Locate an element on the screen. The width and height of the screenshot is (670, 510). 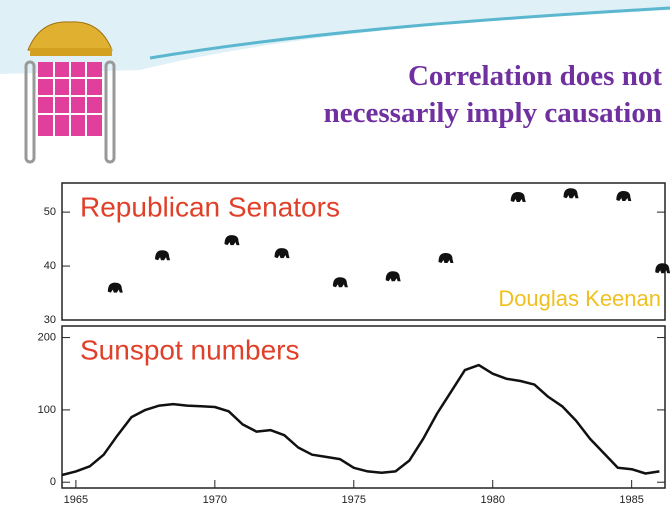
y-tick-label: 0 is located at coordinates (53, 482).